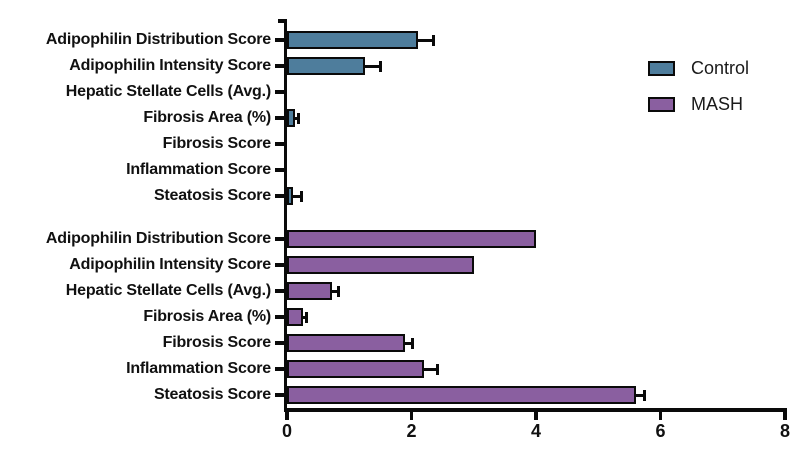 The image size is (800, 450). What do you see at coordinates (661, 68) in the screenshot?
I see `control-swatch` at bounding box center [661, 68].